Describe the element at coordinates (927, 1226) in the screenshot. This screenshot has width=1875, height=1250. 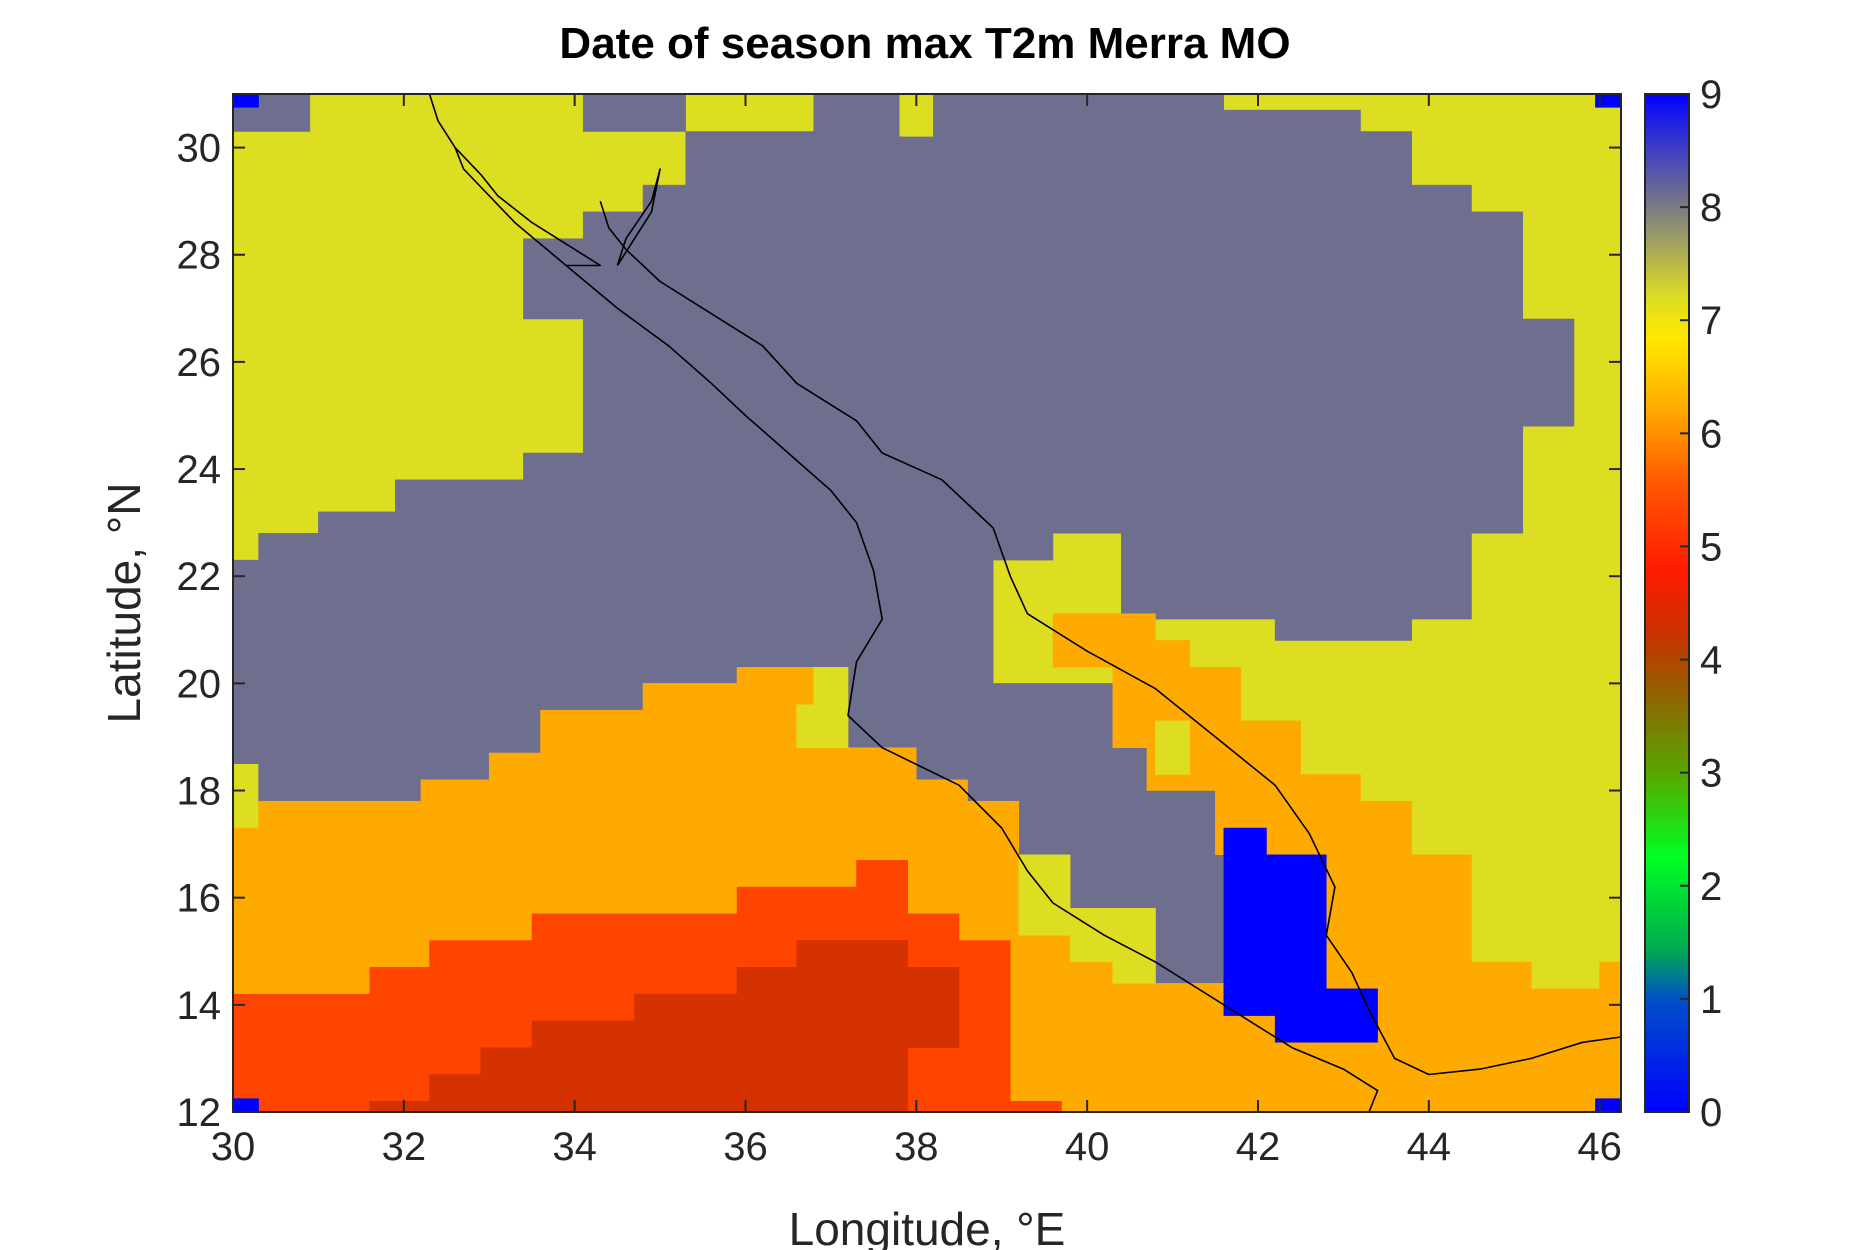
I see `x-axis-label: Longitude, °E` at that location.